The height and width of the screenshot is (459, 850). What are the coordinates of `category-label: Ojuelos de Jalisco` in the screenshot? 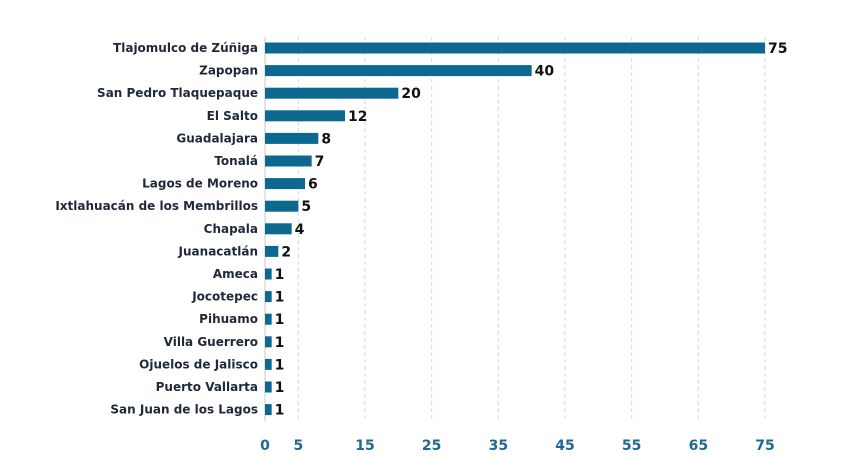 It's located at (198, 364).